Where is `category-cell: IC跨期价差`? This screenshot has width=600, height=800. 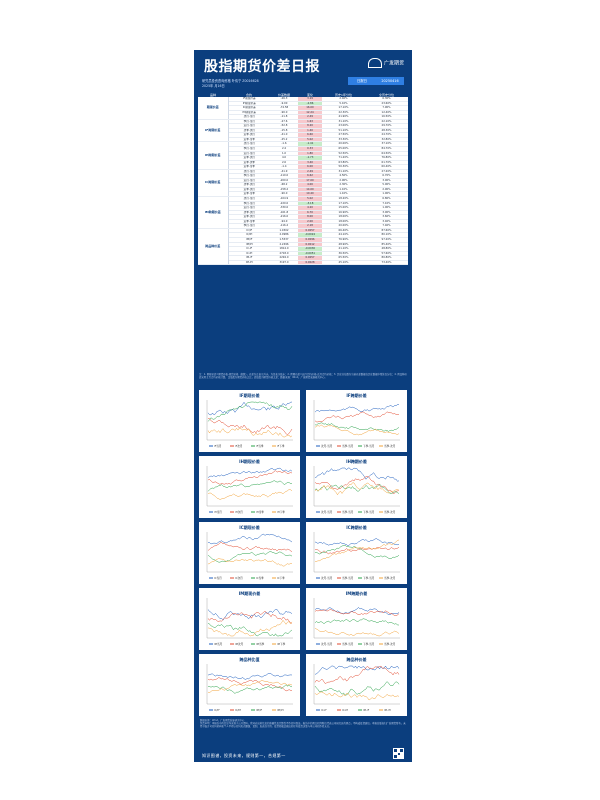
category-cell: IC跨期价差 is located at coordinates (213, 183).